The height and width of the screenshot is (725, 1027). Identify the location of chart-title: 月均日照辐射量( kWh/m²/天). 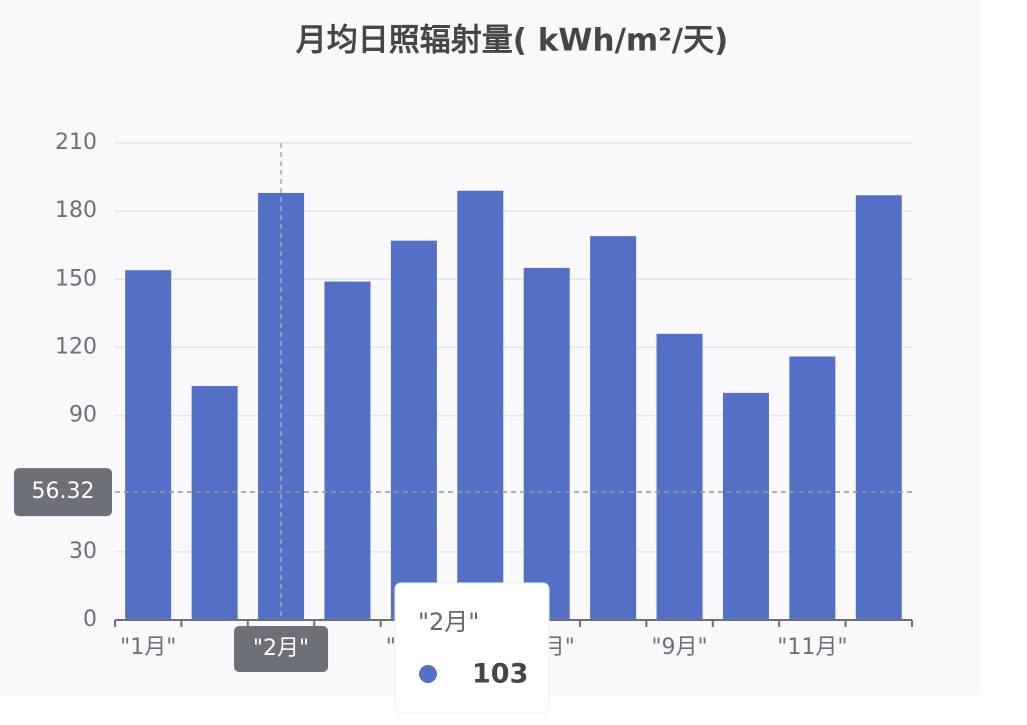
(512, 41).